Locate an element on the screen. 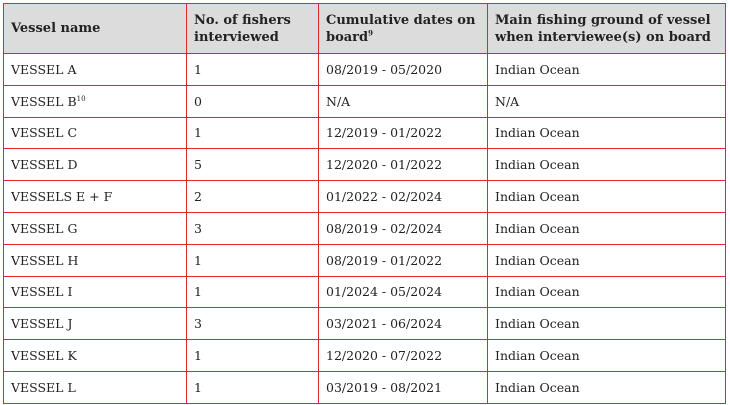 This screenshot has width=730, height=405. cell-fishers-count: 2 is located at coordinates (252, 196).